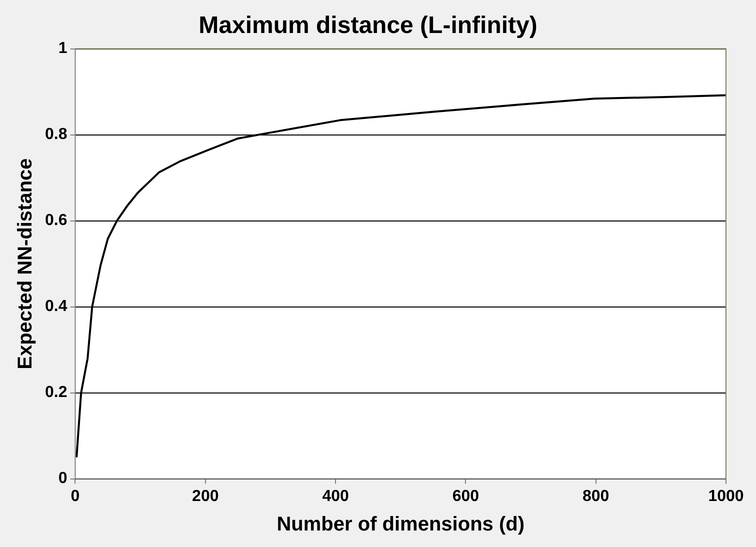 This screenshot has height=547, width=756. I want to click on x-tick-label: 800, so click(596, 496).